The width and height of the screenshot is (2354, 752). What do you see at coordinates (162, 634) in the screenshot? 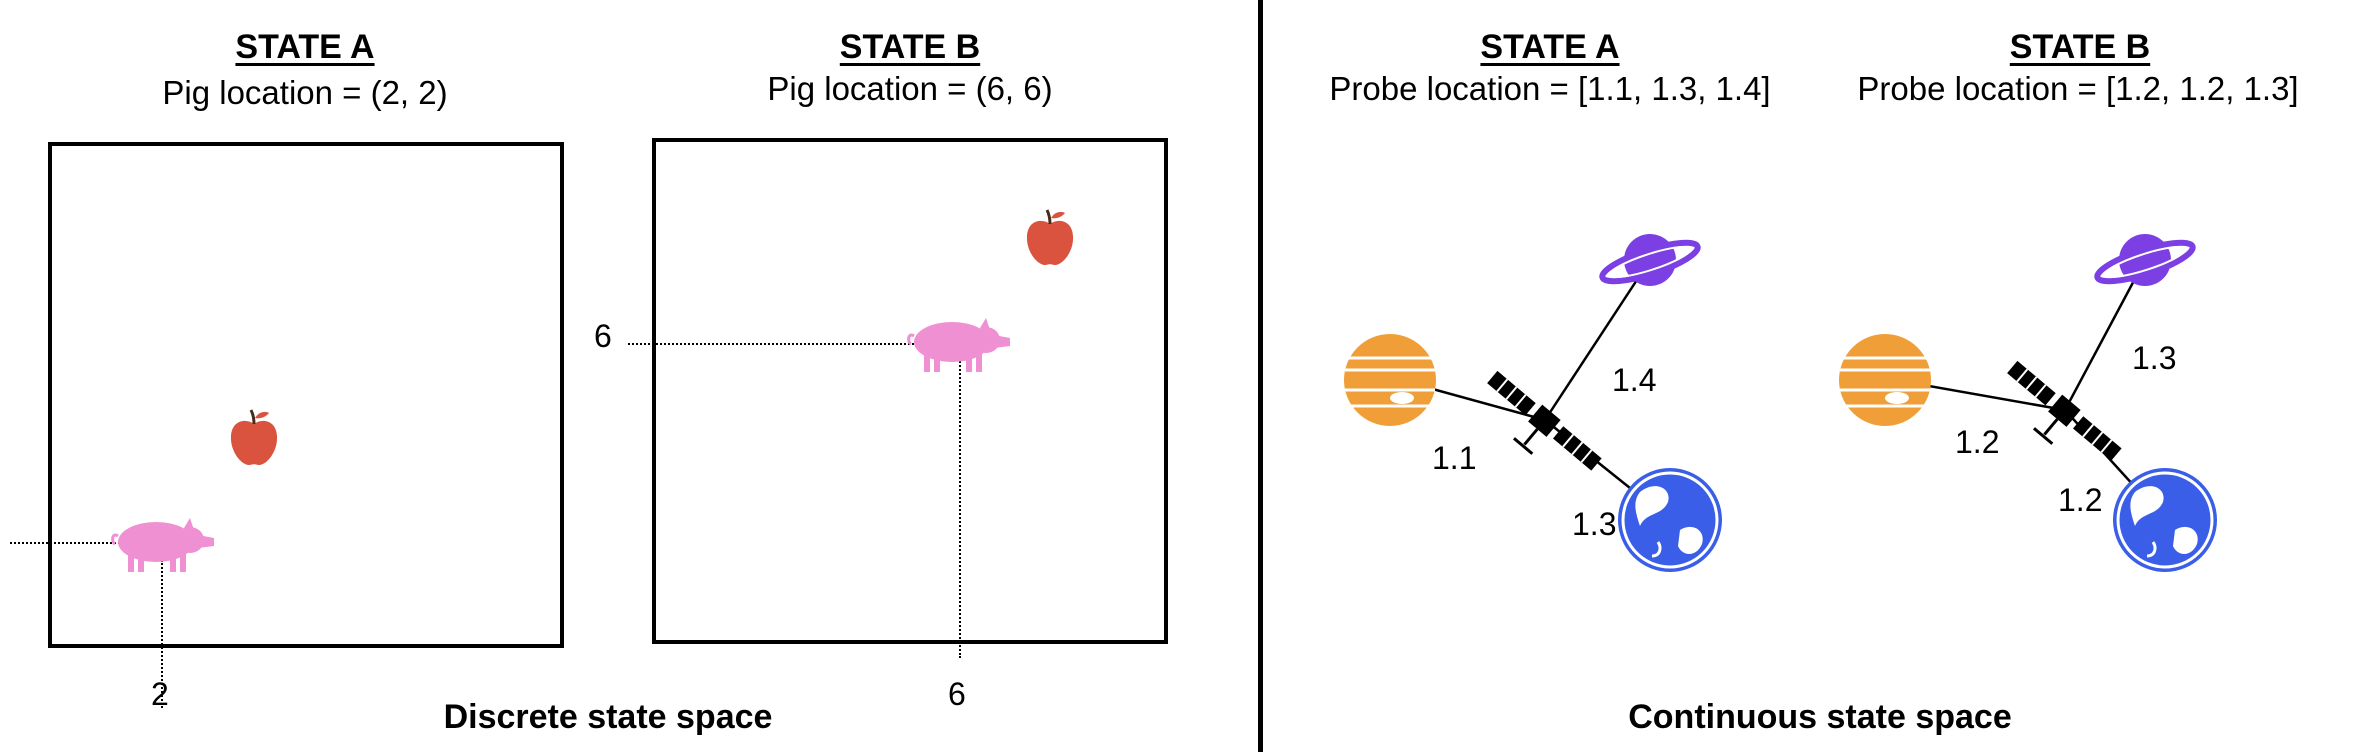
I see `pig-x-guide-a` at bounding box center [162, 634].